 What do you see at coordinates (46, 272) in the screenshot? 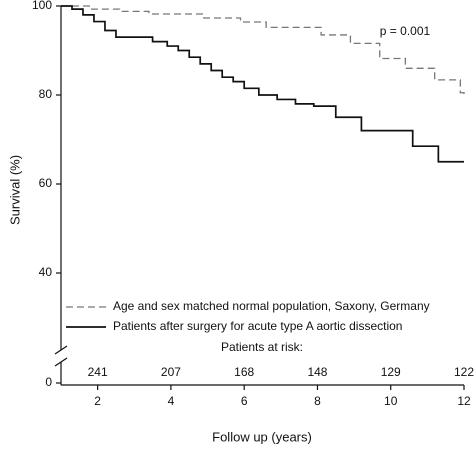
I see `y-tick-label: 40` at bounding box center [46, 272].